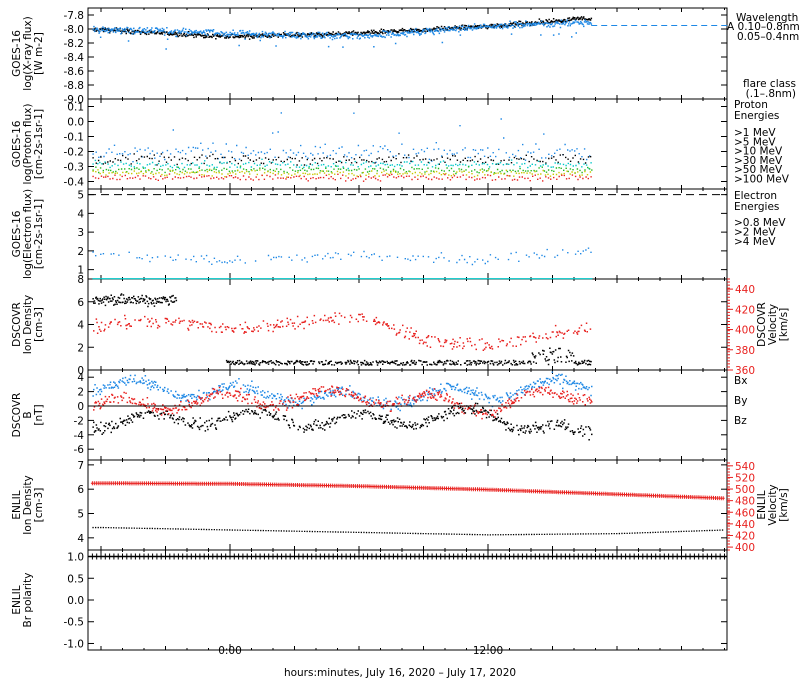 This screenshot has height=680, width=800. I want to click on y-tick-label: 7, so click(80, 466).